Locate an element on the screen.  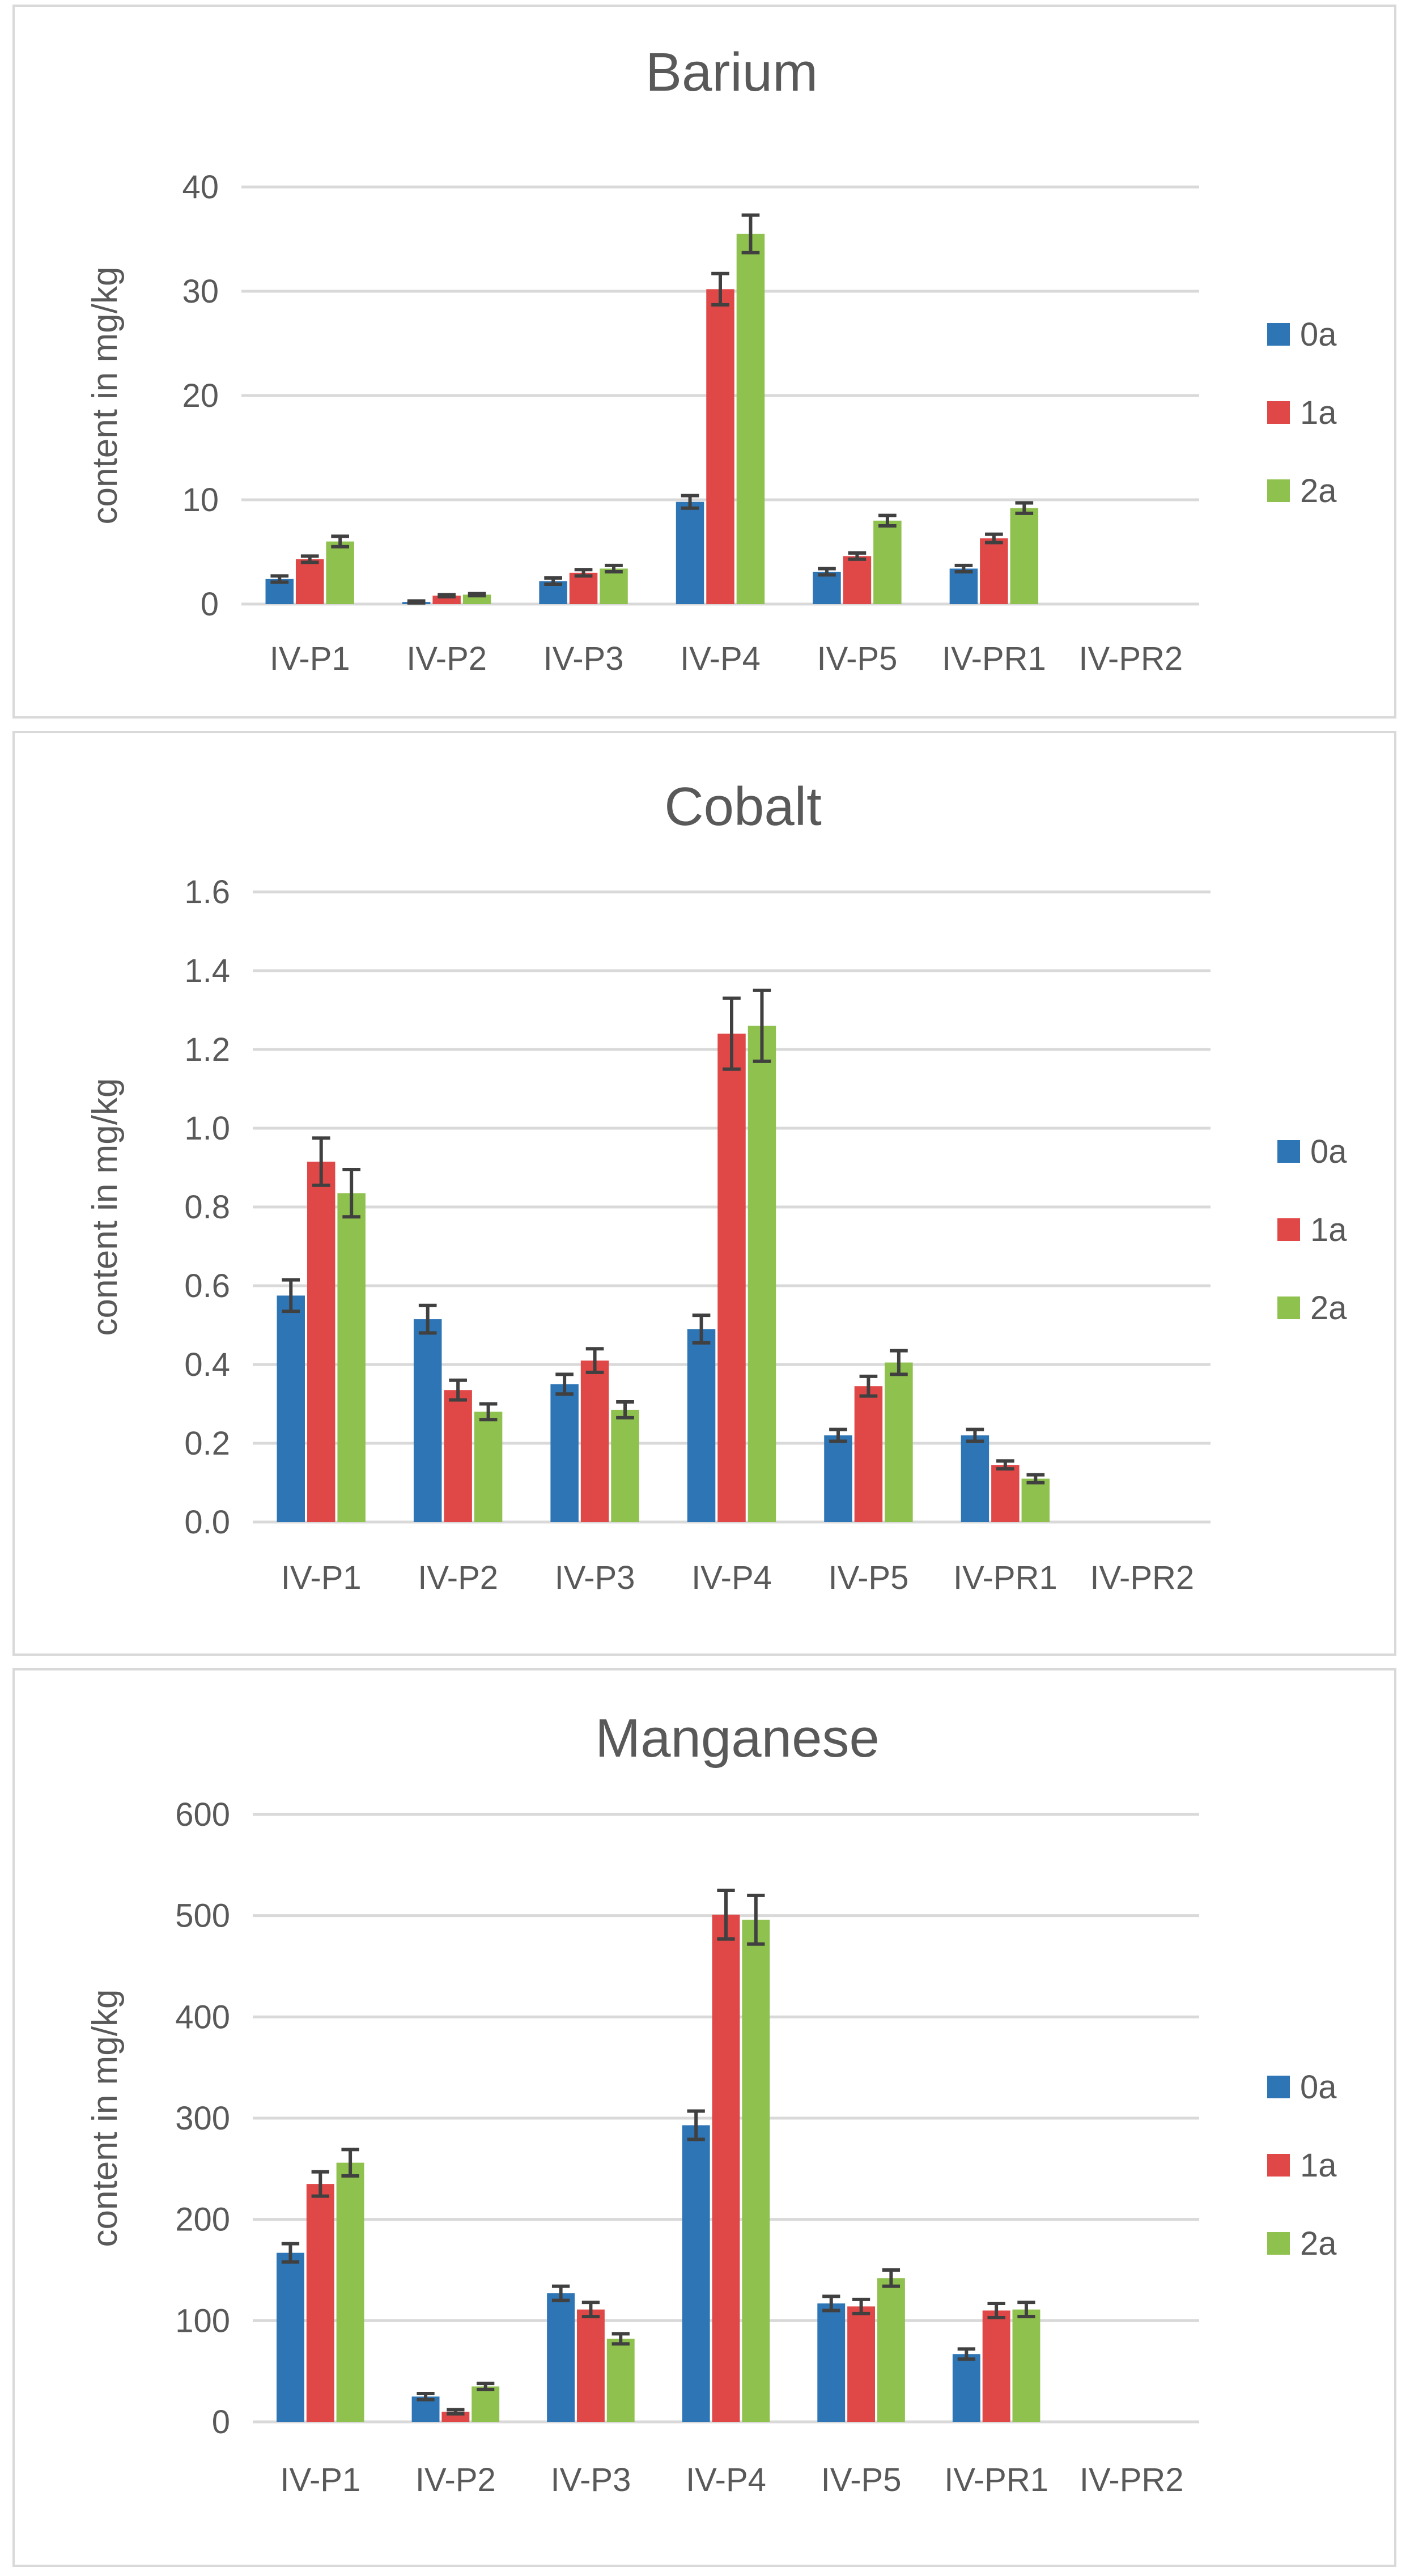
barium-error-bar-iv-p3-1a is located at coordinates (584, 573).